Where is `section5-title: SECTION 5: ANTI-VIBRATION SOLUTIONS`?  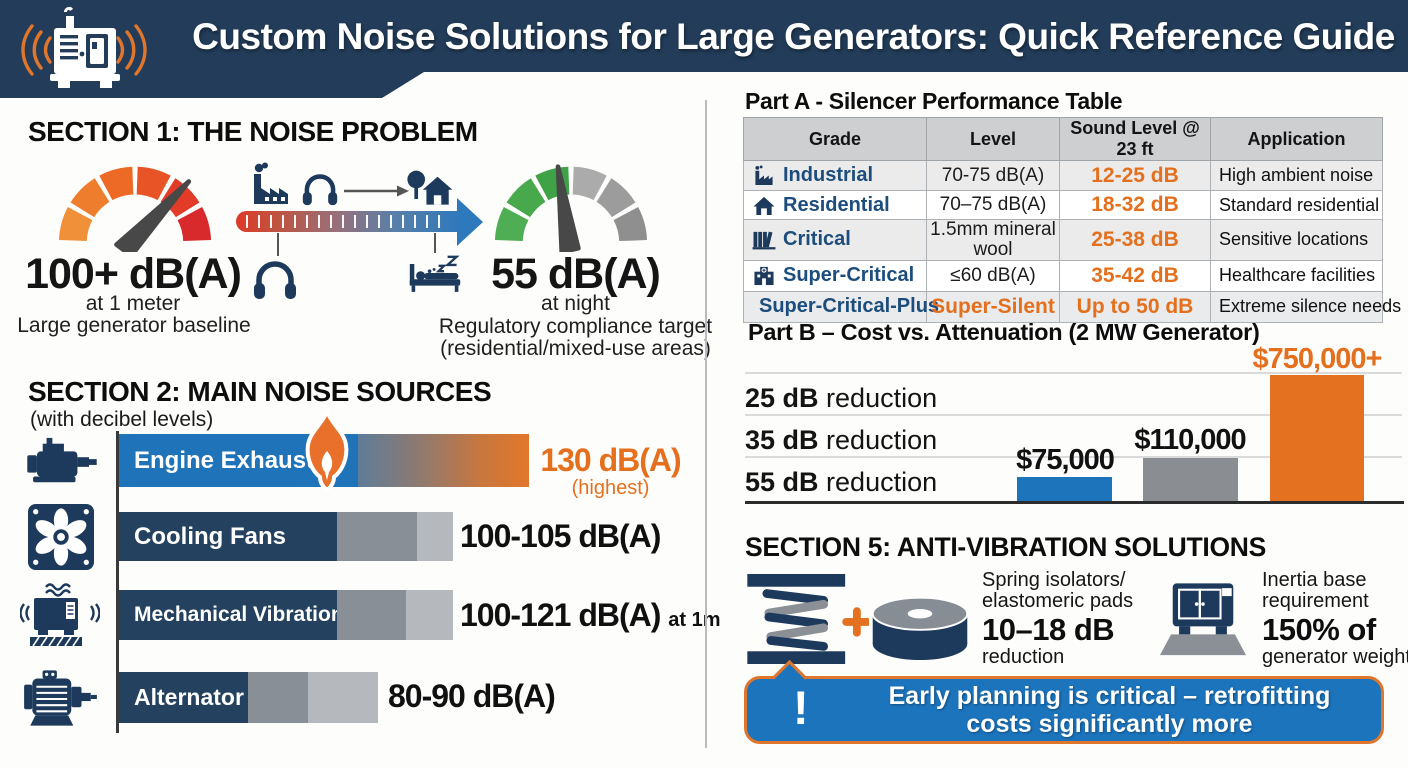 section5-title: SECTION 5: ANTI-VIBRATION SOLUTIONS is located at coordinates (1005, 547).